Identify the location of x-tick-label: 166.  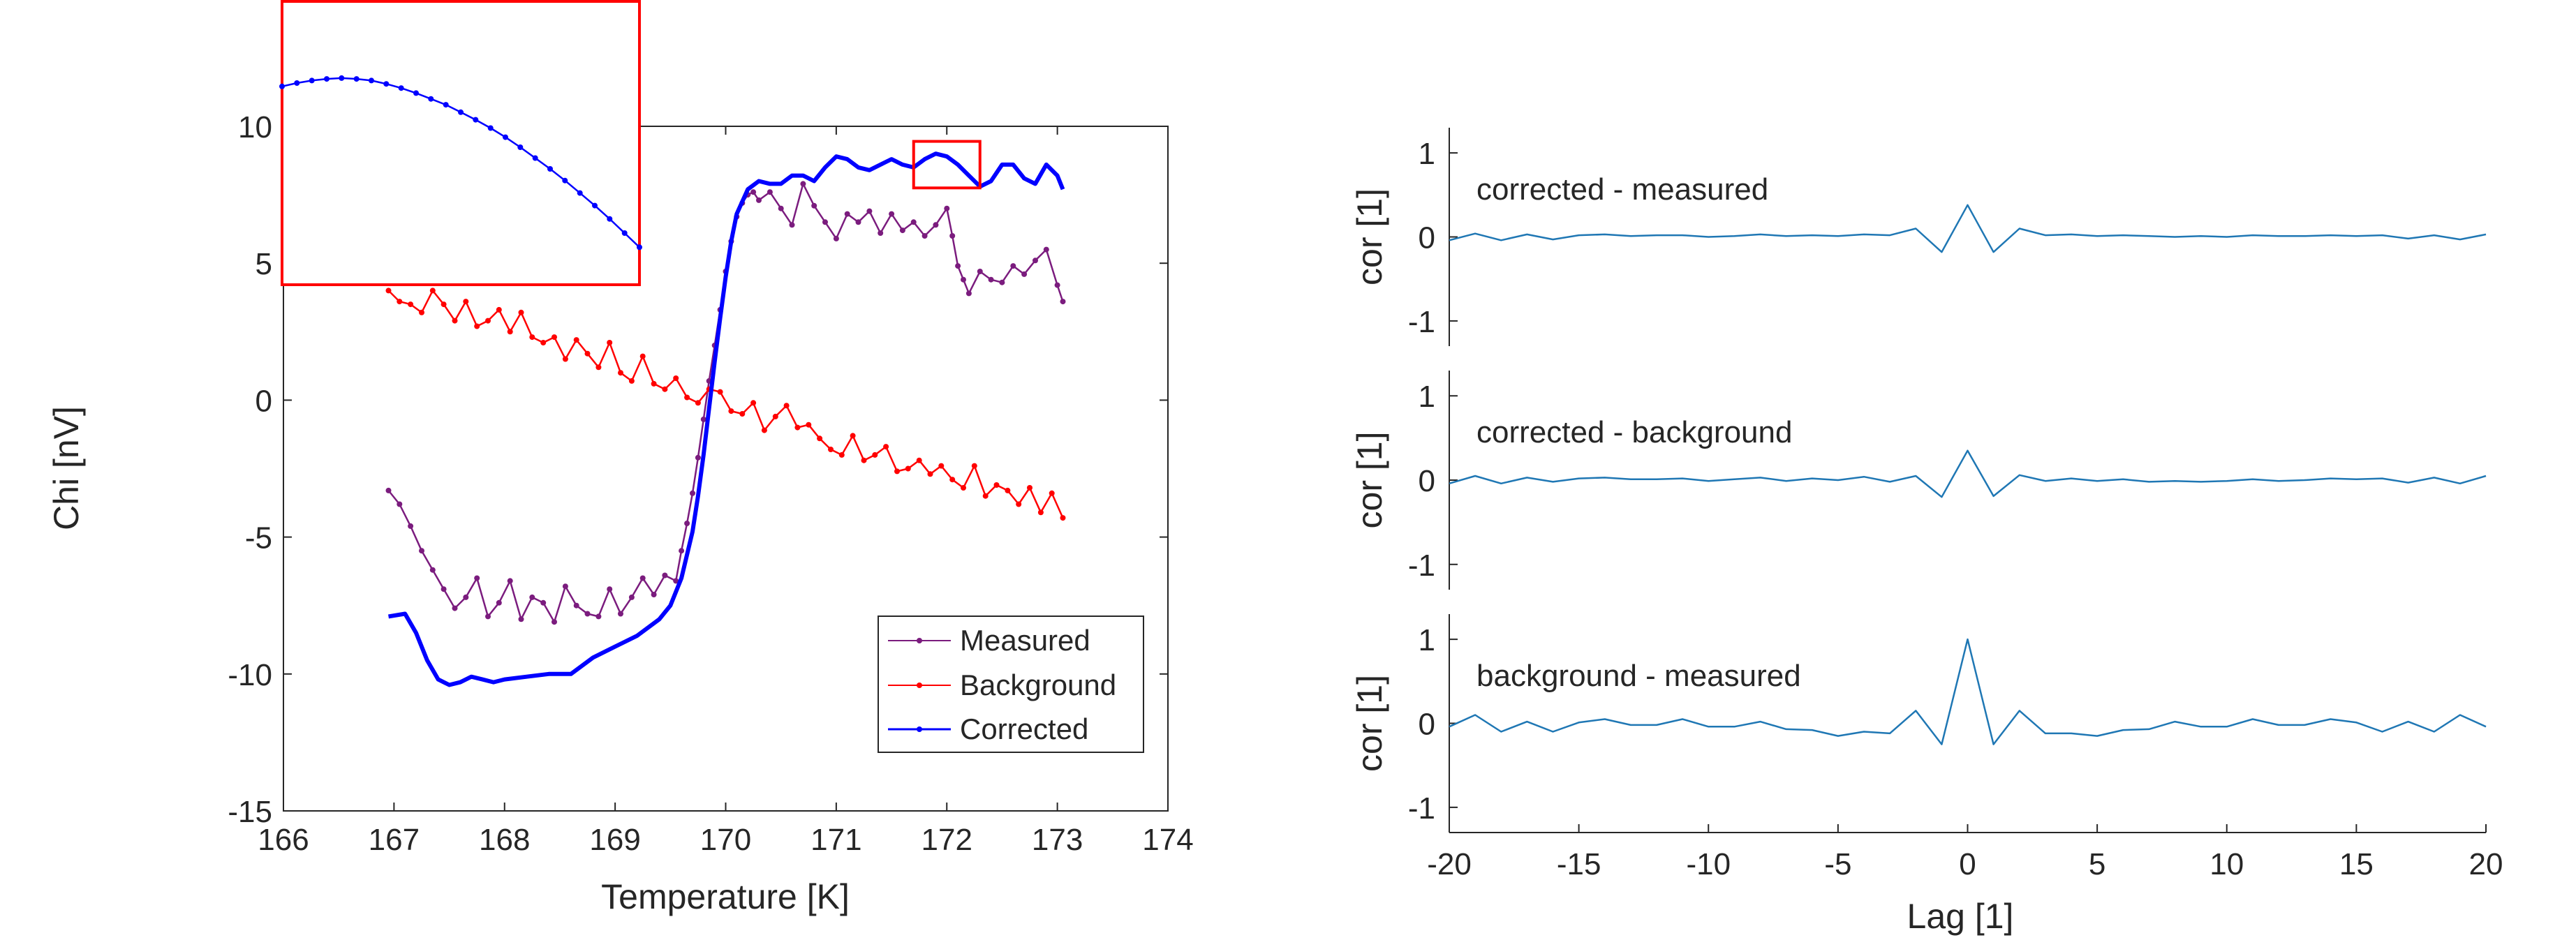
(283, 840).